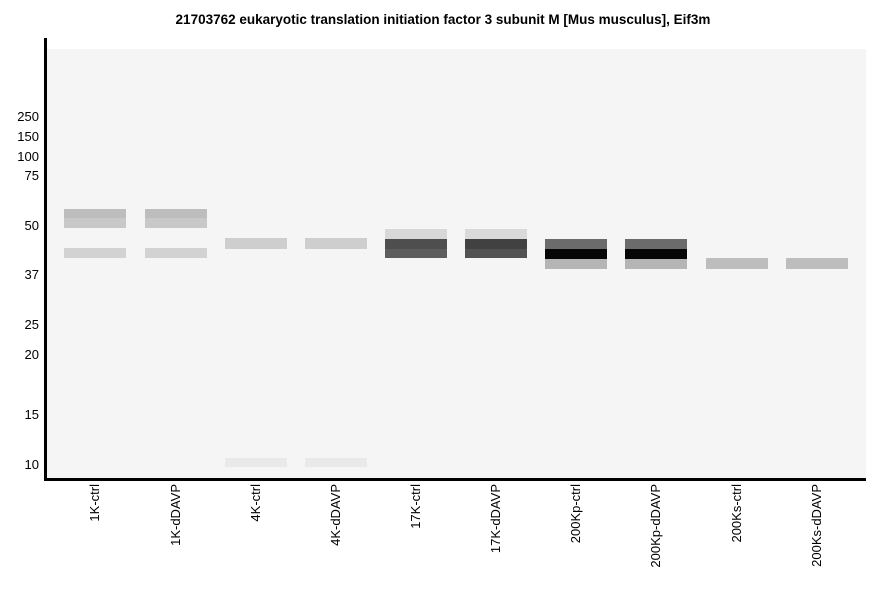  I want to click on lane-label: 200Ks-dDAVP, so click(816, 525).